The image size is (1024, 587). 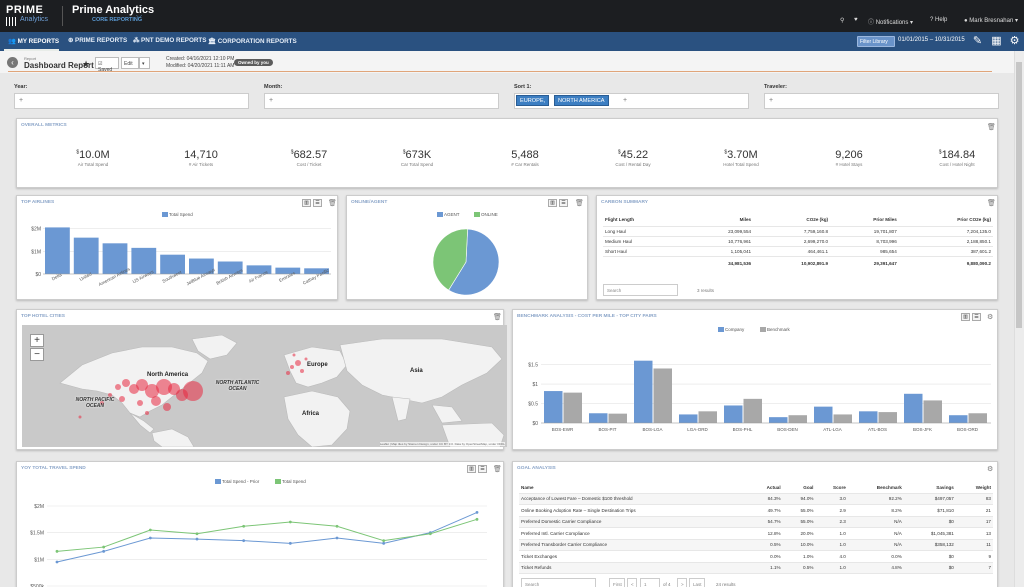 I want to click on table-row: Ticket Refunds 1.1% 0.5% 1.0 4.8% $0 7, so click(x=756, y=568).